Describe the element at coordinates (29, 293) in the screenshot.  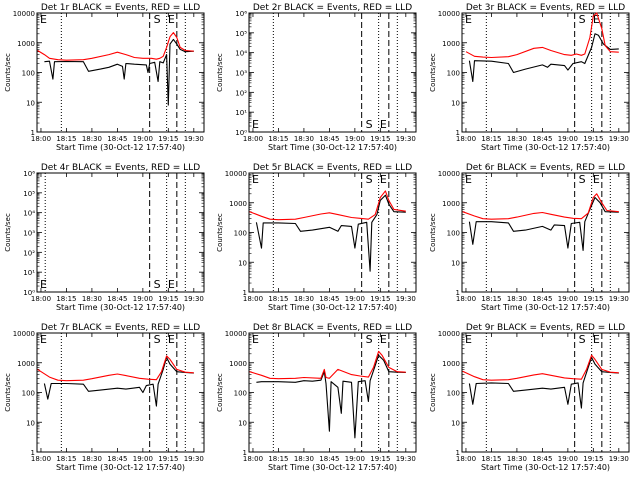
I see `y-tick-label: 10⁰` at that location.